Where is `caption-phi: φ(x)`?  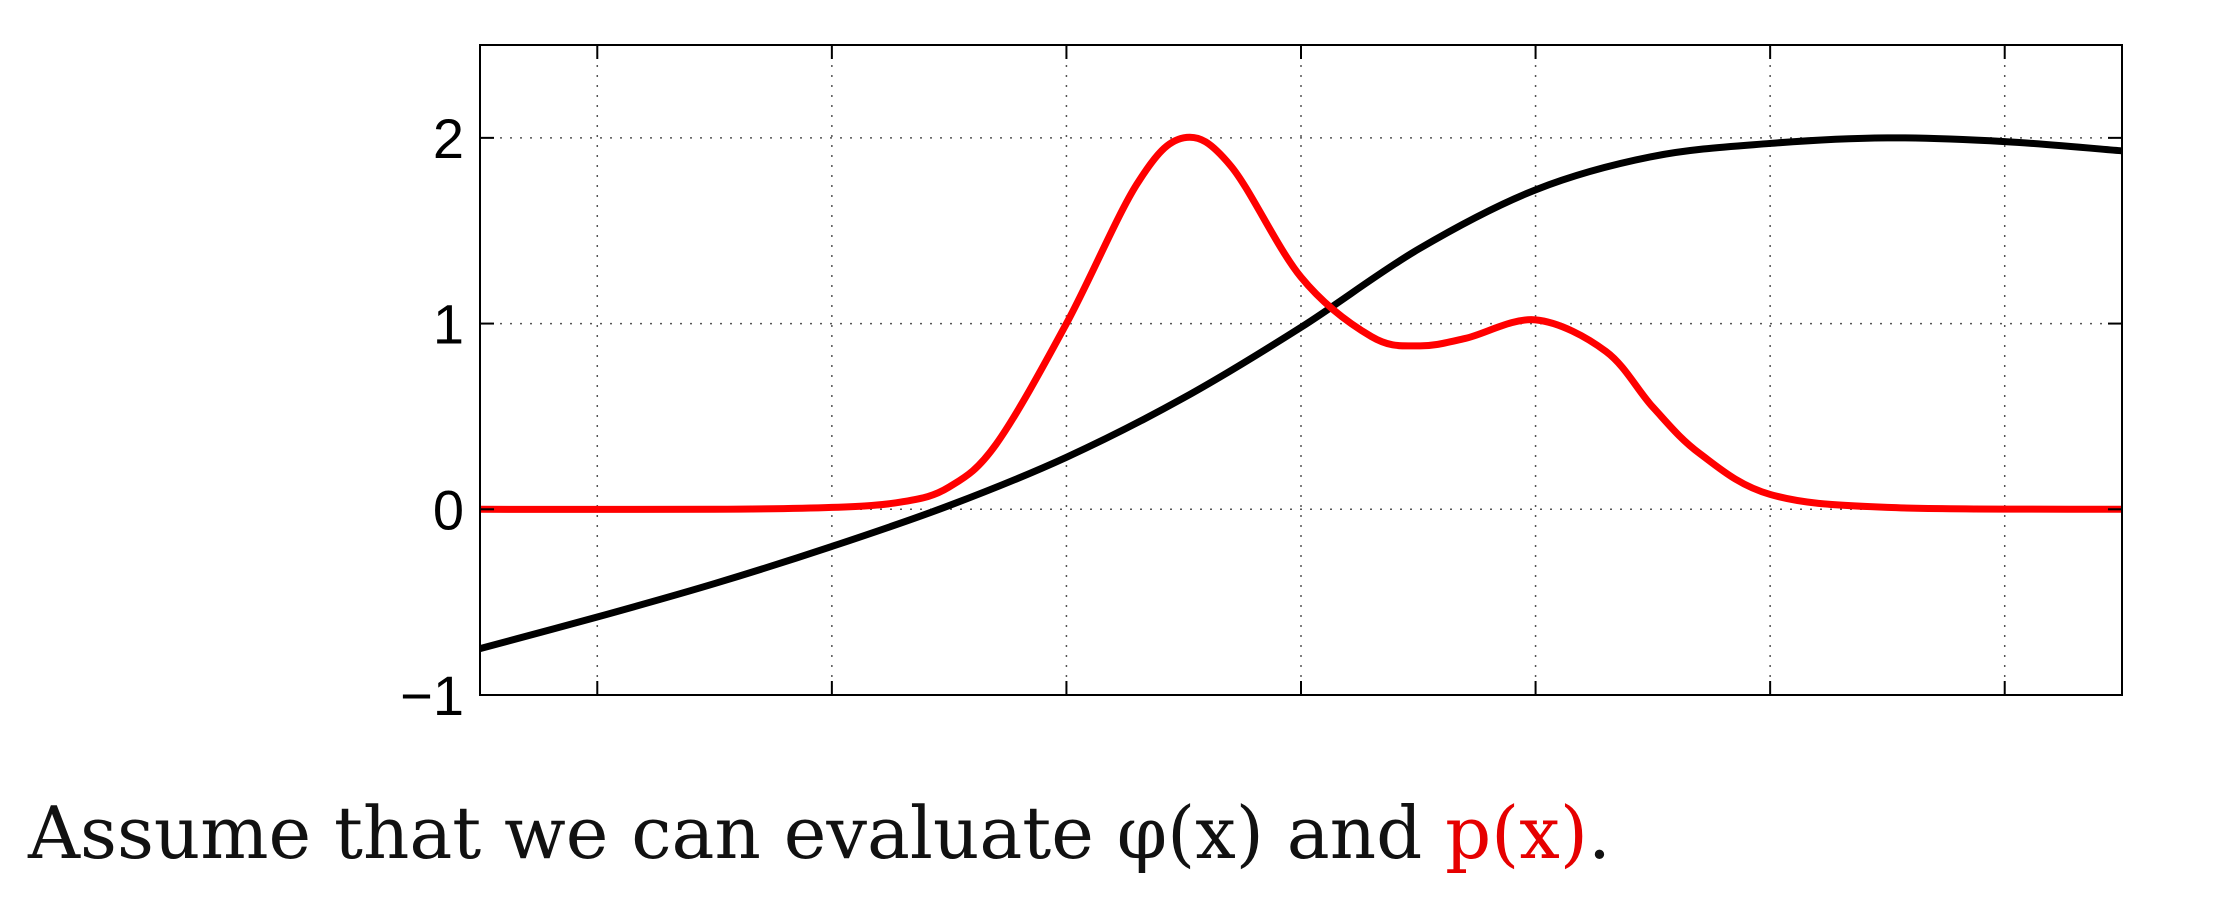
caption-phi: φ(x) is located at coordinates (1190, 833).